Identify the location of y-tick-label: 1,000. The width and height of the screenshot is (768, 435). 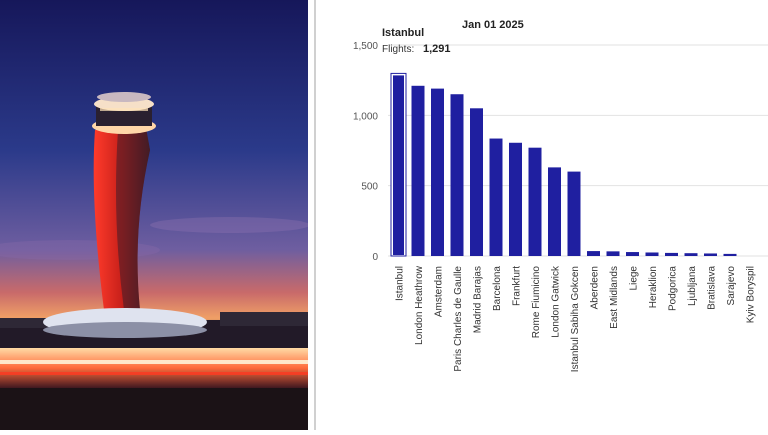
(365, 116).